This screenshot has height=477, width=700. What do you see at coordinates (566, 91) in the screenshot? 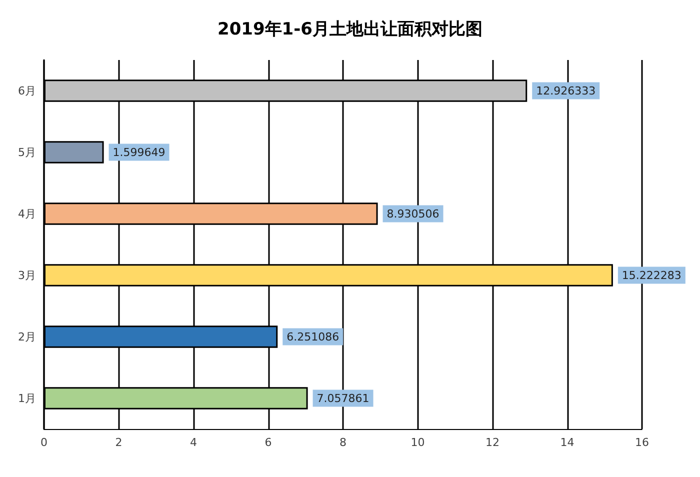
I see `data-label: 12.926333` at bounding box center [566, 91].